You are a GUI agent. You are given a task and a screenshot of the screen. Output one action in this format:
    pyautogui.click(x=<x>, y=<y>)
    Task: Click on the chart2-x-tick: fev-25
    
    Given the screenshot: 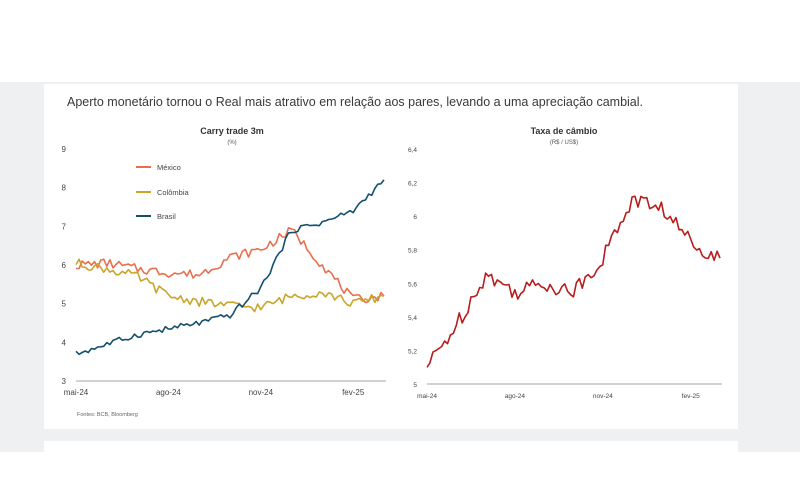 What is the action you would take?
    pyautogui.click(x=691, y=396)
    